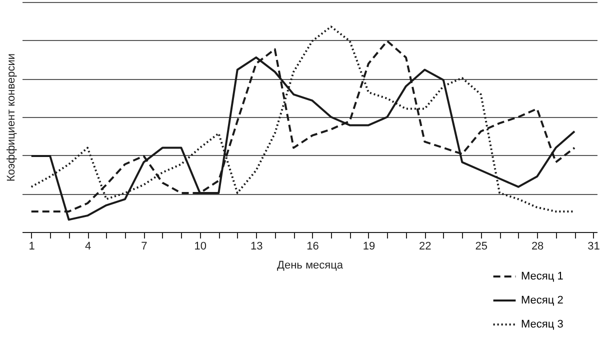  I want to click on legend-label: Месяц 1, so click(542, 276).